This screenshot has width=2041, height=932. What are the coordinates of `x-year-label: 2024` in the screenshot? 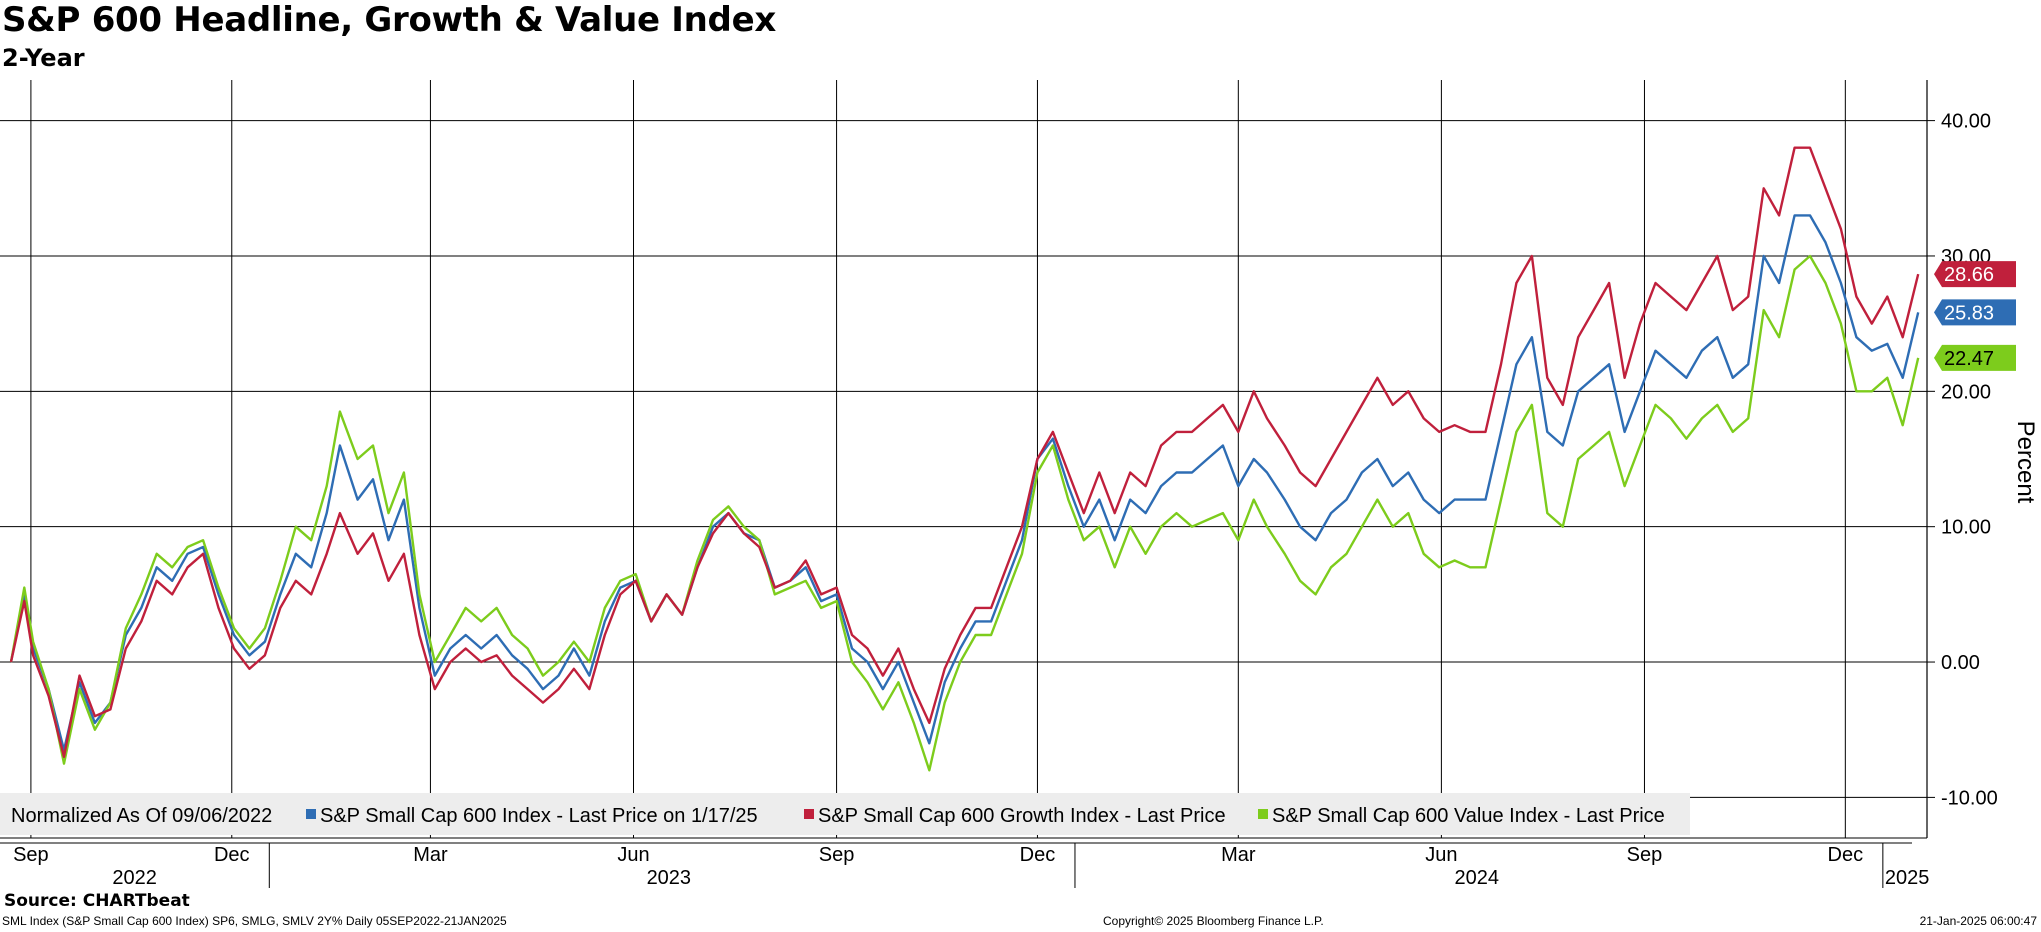 It's located at (1476, 877).